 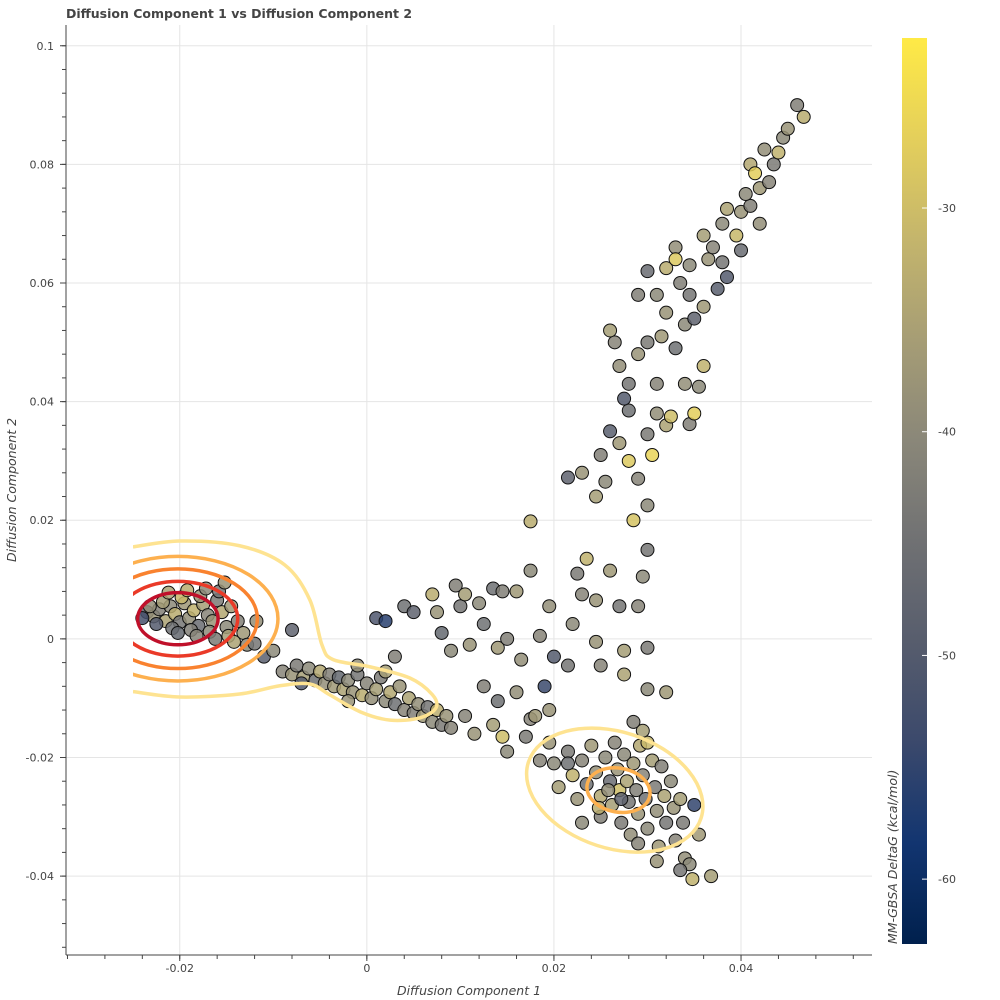 I want to click on colorbar-title: MM-GBSA DeltaG (kcal/mol), so click(x=892, y=857).